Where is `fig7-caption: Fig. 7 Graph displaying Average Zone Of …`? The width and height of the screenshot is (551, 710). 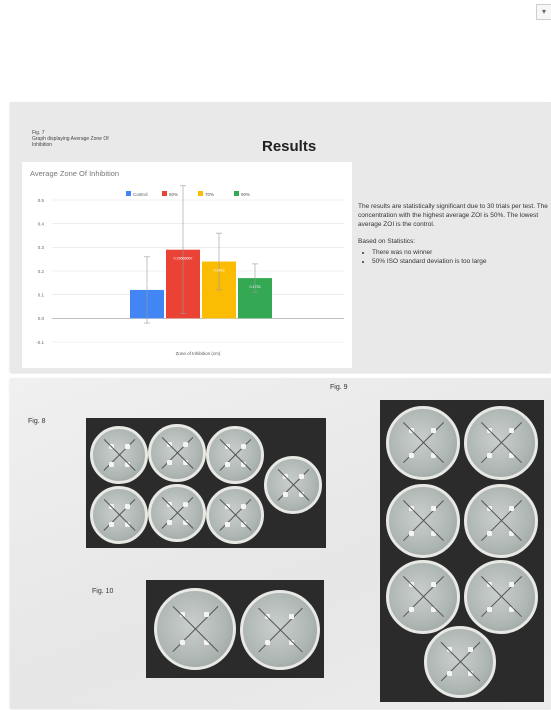
fig7-caption: Fig. 7 Graph displaying Average Zone Of … is located at coordinates (70, 139).